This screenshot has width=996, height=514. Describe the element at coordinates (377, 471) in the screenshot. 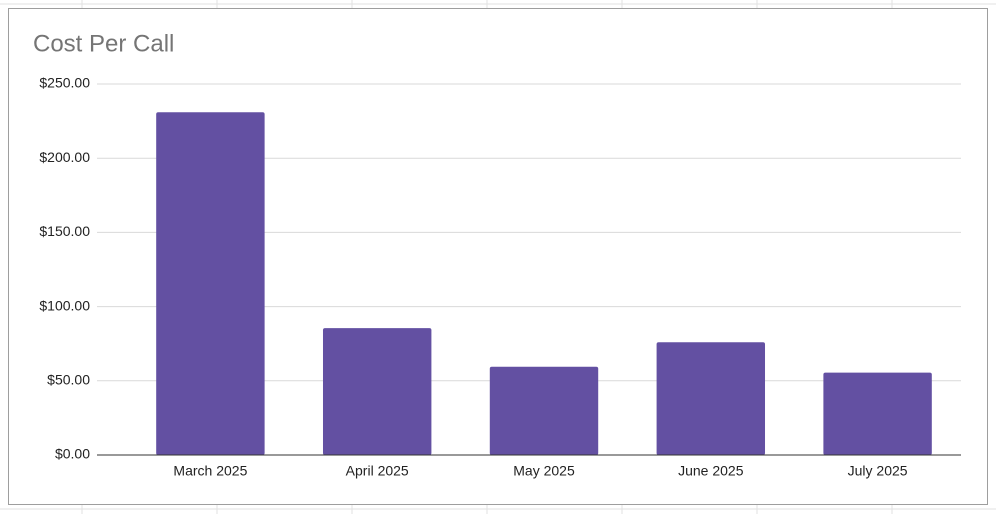

I see `x-tick-label: April 2025` at that location.